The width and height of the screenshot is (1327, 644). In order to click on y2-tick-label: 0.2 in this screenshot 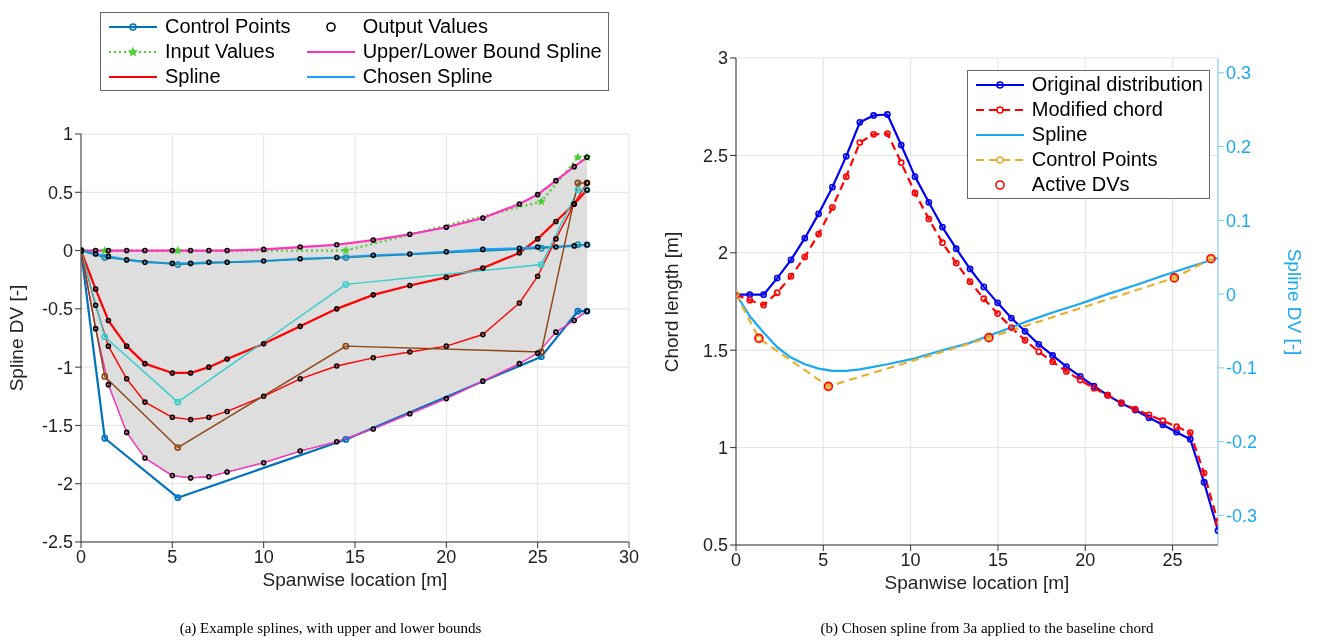, I will do `click(1239, 146)`.